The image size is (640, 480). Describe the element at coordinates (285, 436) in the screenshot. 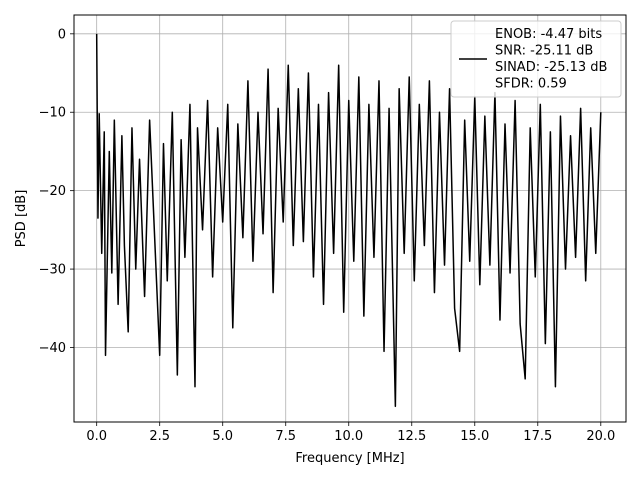

I see `x-tick-label: 7.5` at that location.